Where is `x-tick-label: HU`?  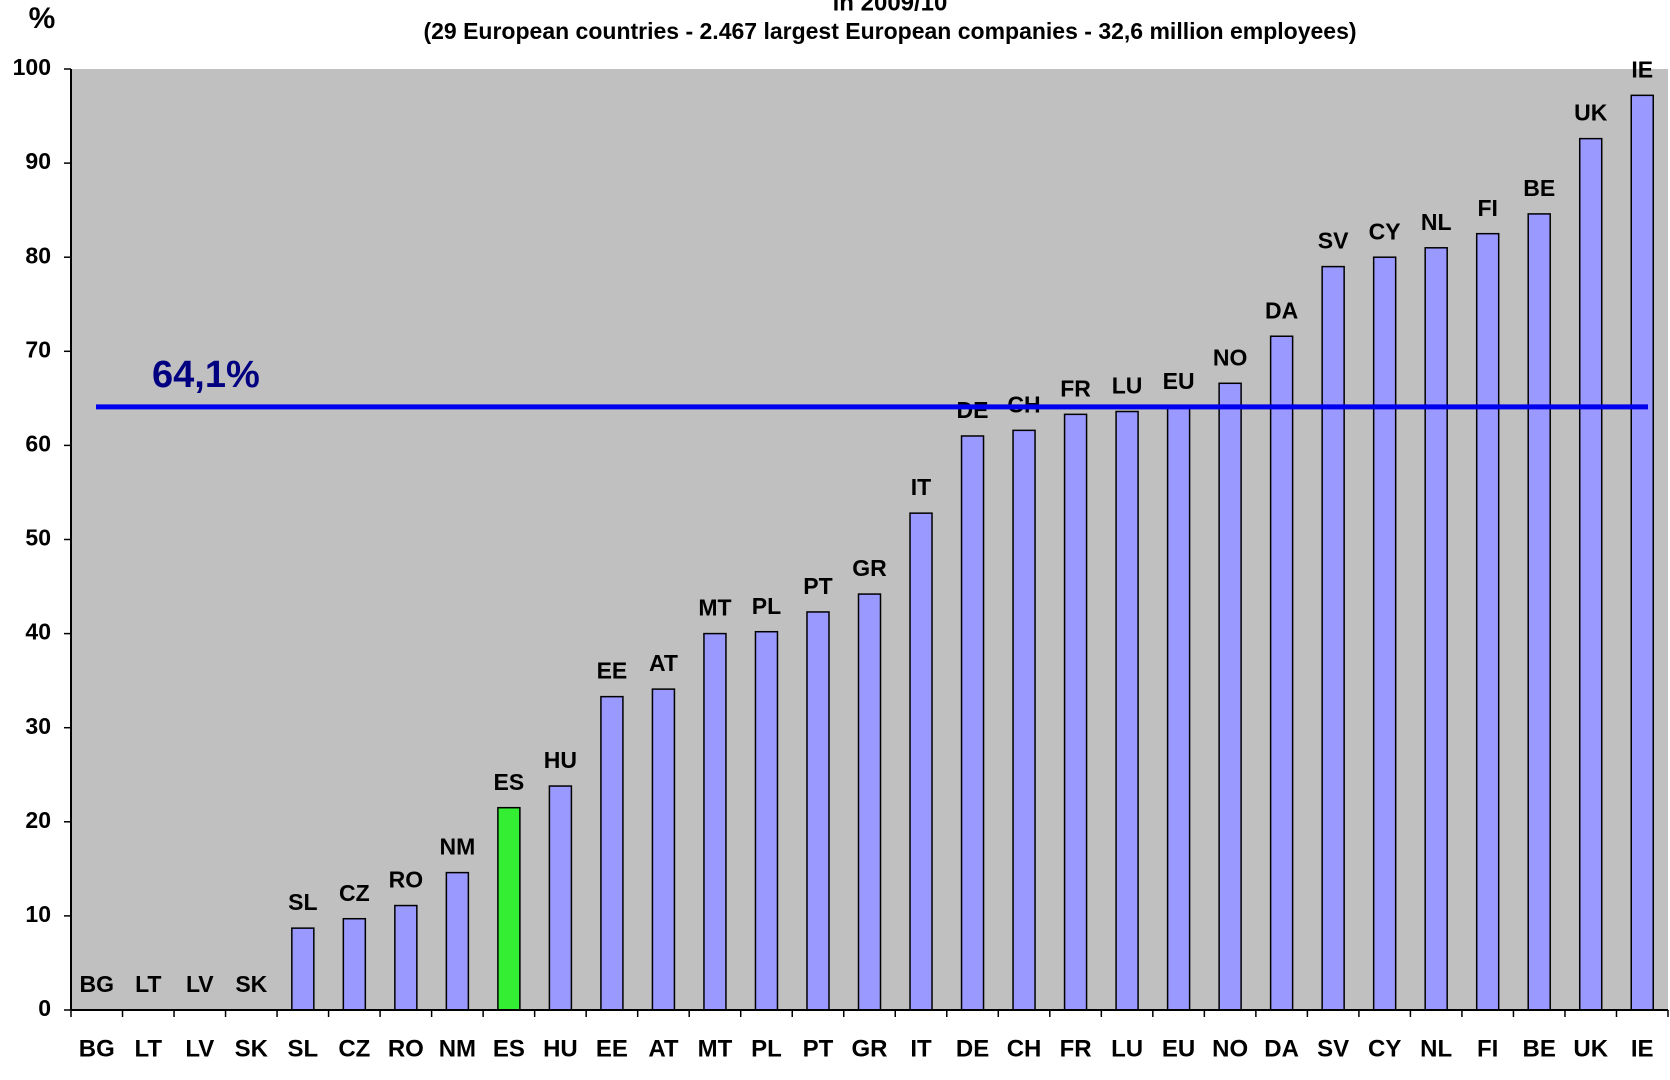 x-tick-label: HU is located at coordinates (560, 1048).